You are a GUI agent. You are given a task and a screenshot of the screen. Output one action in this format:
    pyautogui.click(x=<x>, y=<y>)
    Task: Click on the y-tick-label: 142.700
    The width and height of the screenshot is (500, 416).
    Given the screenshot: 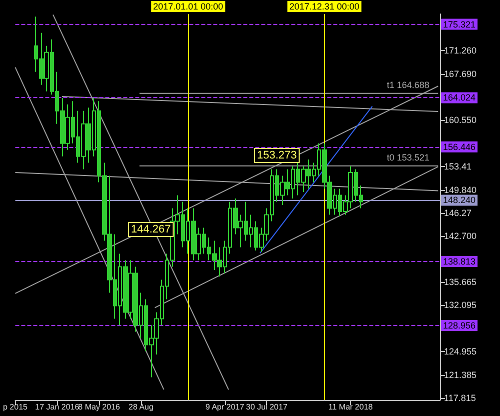 What is the action you would take?
    pyautogui.click(x=460, y=236)
    